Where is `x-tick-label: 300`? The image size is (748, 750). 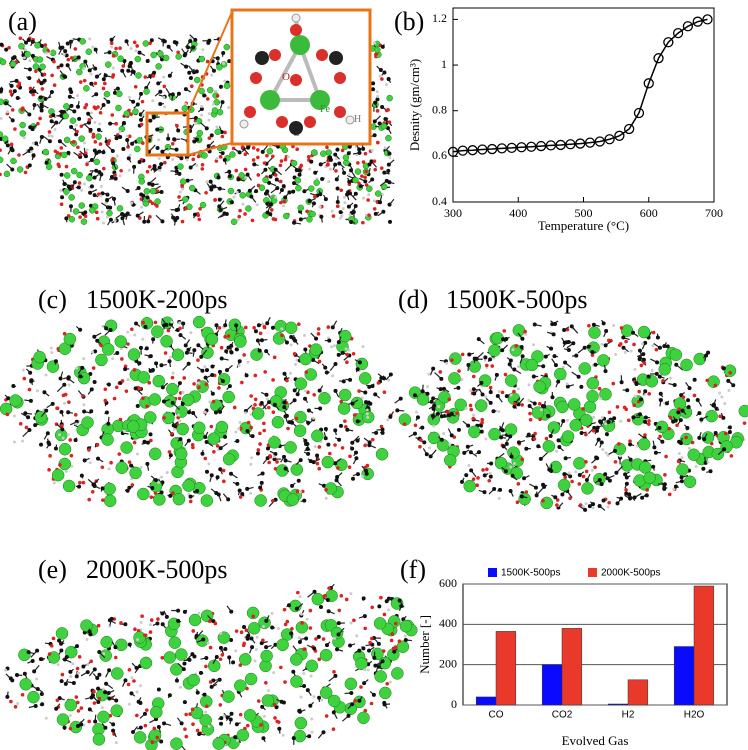 x-tick-label: 300 is located at coordinates (453, 213).